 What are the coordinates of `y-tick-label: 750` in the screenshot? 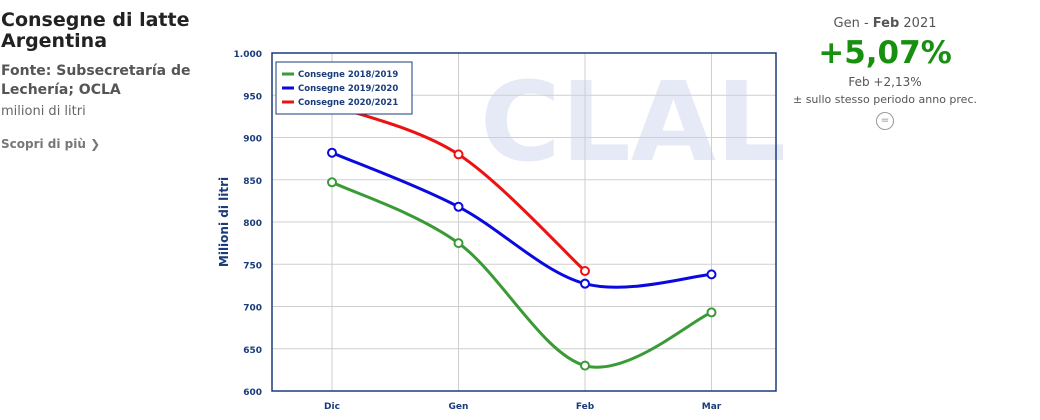 It's located at (252, 266).